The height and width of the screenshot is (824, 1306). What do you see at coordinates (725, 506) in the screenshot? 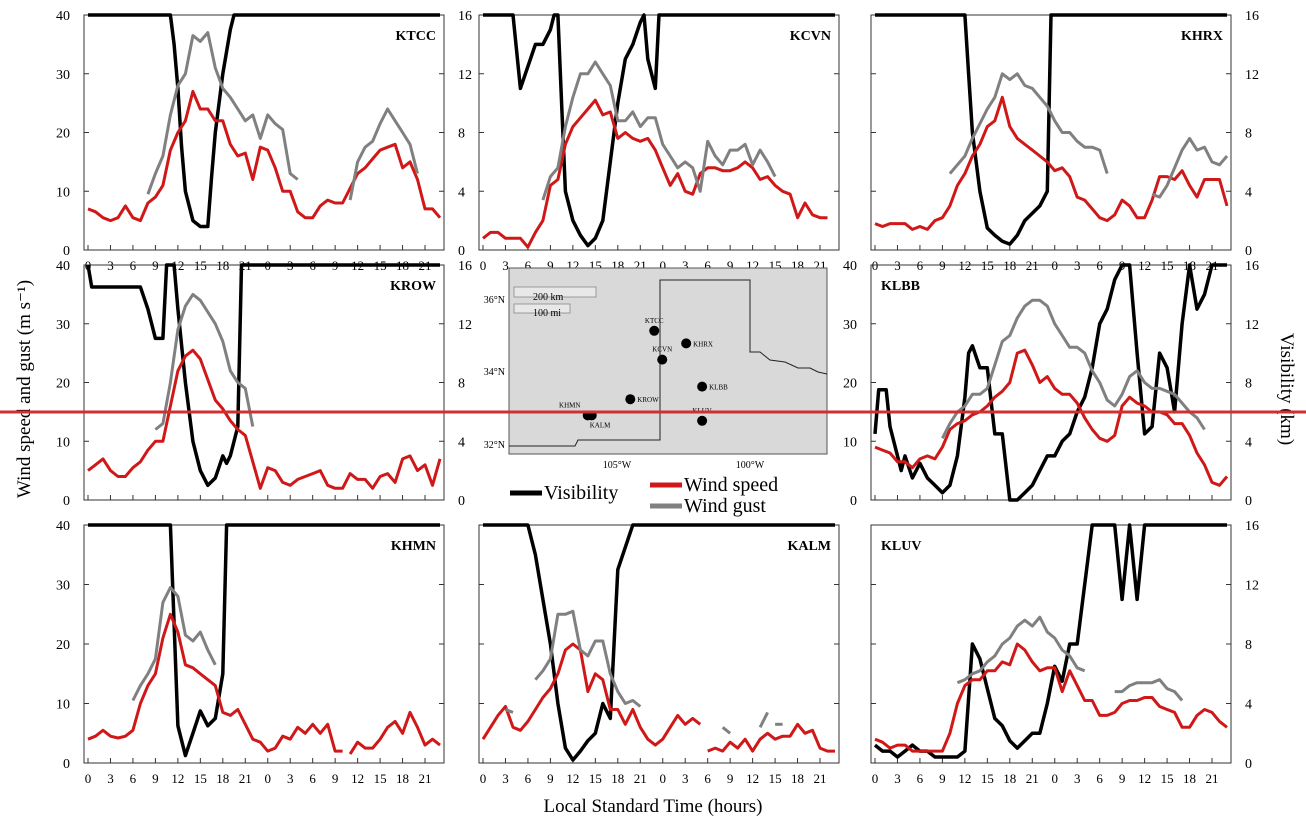
I see `legend-wind-gust: Wind gust` at bounding box center [725, 506].